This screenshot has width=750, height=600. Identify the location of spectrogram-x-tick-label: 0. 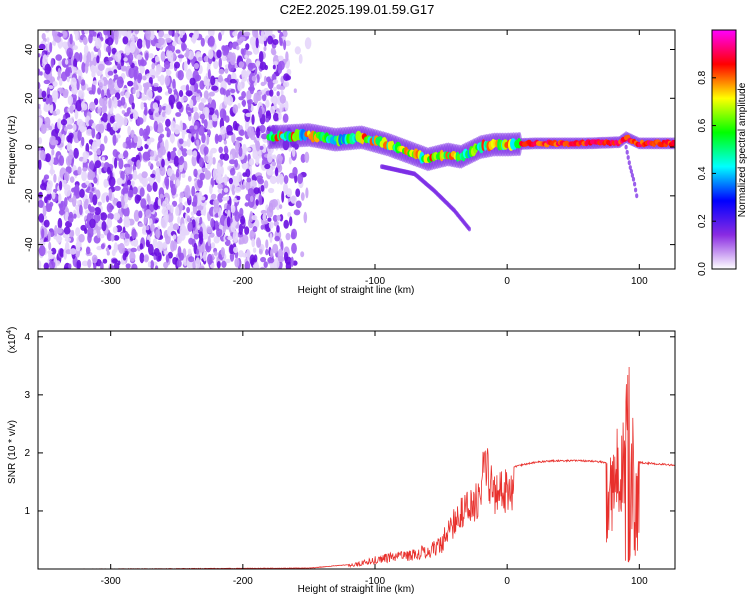
(507, 281).